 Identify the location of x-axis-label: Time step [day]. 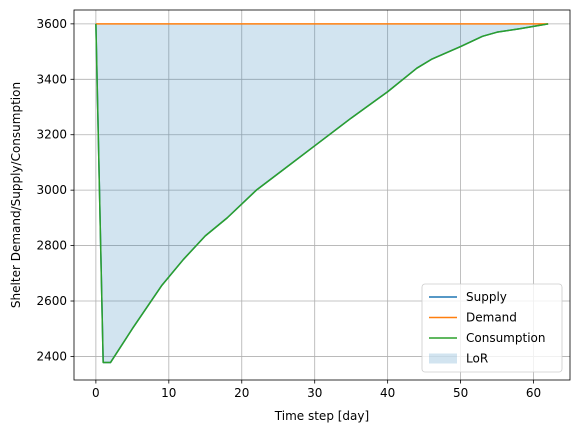
(321, 416).